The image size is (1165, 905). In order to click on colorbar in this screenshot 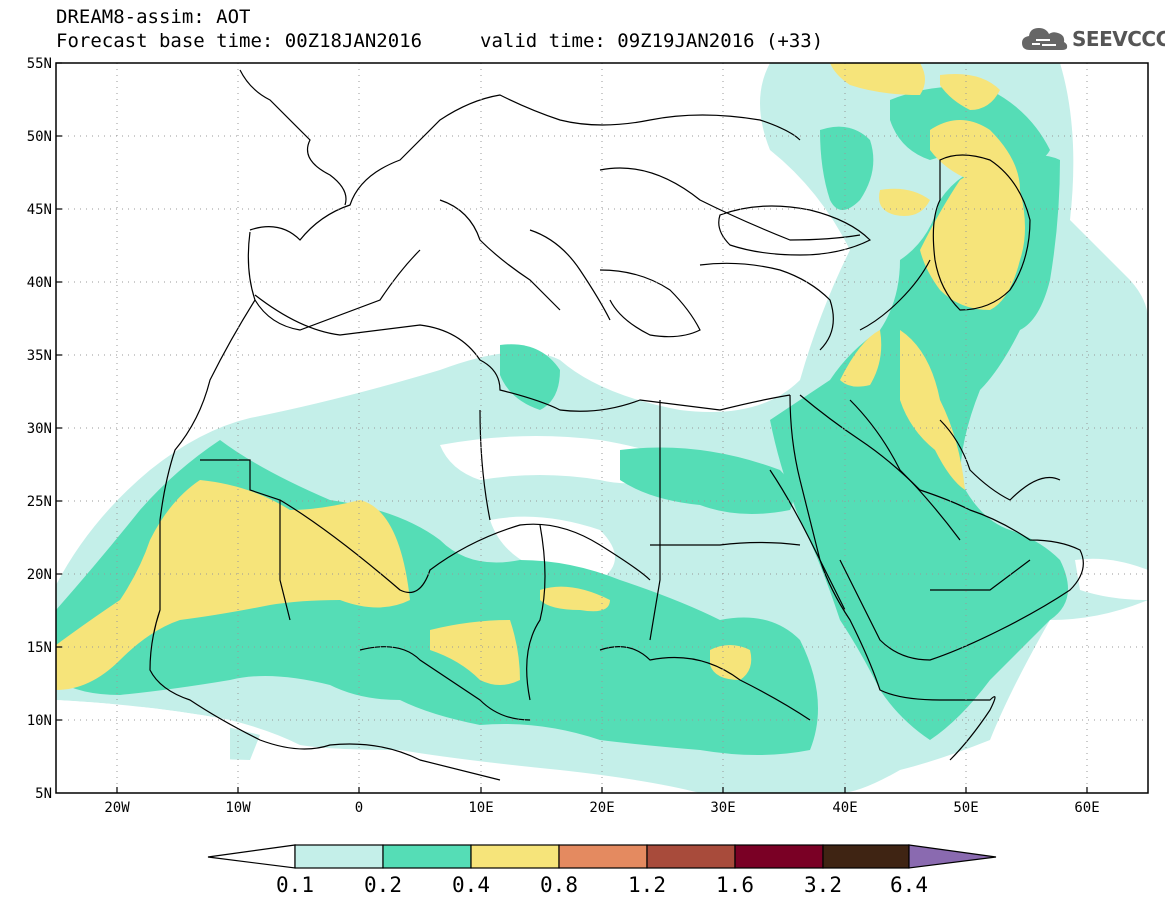, I will do `click(602, 856)`.